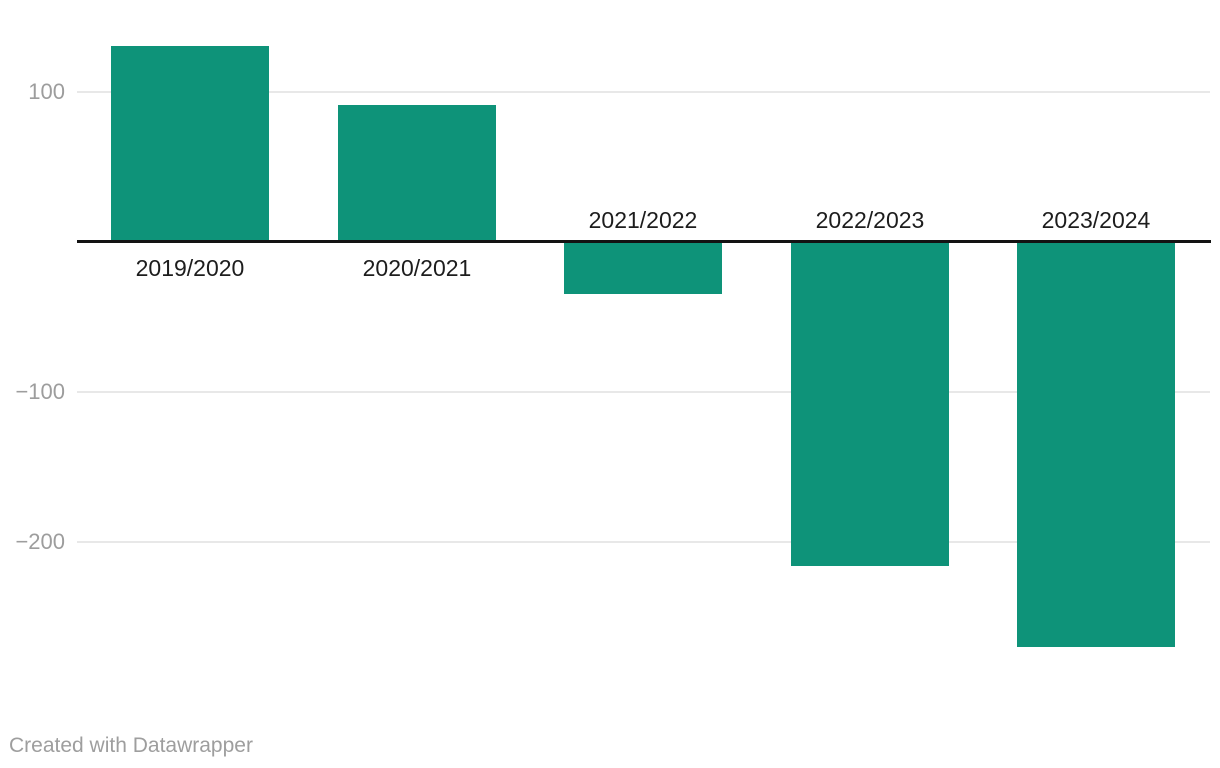 Image resolution: width=1220 pixels, height=768 pixels. What do you see at coordinates (417, 172) in the screenshot?
I see `bar-2020-2021` at bounding box center [417, 172].